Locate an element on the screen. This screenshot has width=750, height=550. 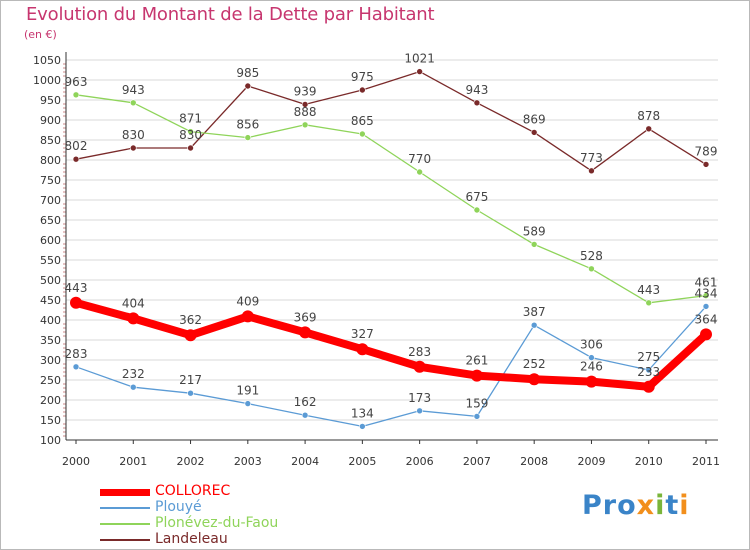
data-label: 191 is located at coordinates (247, 391).